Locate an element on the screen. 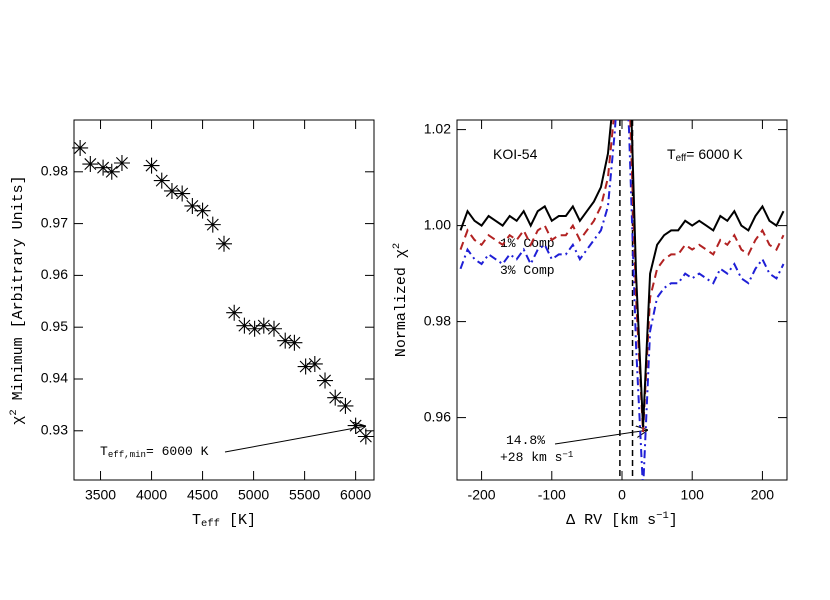 Image resolution: width=830 pixels, height=600 pixels. annotation: 1% Comp is located at coordinates (527, 243).